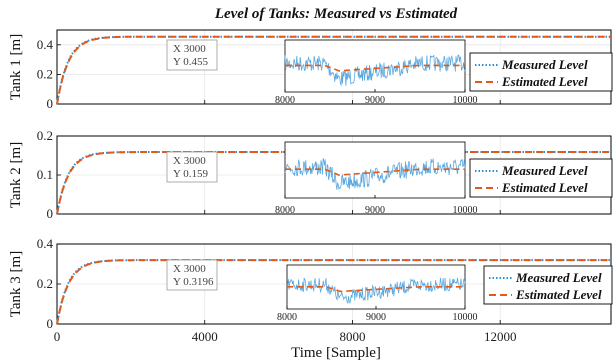 The width and height of the screenshot is (616, 363). What do you see at coordinates (336, 353) in the screenshot?
I see `x-axis-label: Time [Sample]` at bounding box center [336, 353].